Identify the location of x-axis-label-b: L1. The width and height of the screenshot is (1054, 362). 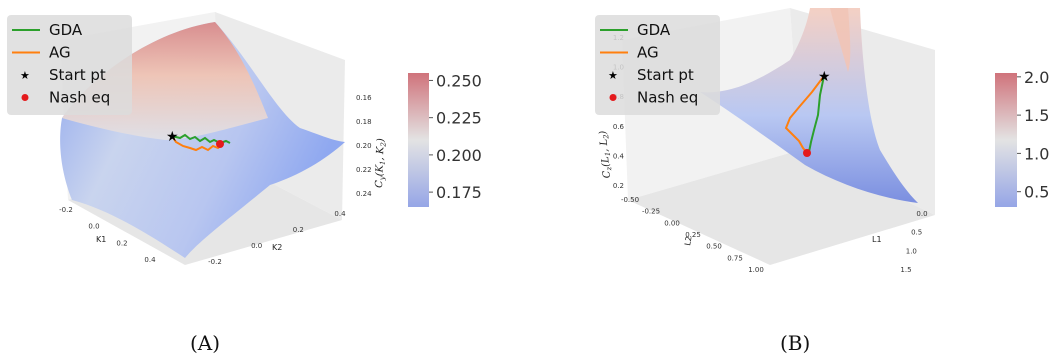
(877, 239).